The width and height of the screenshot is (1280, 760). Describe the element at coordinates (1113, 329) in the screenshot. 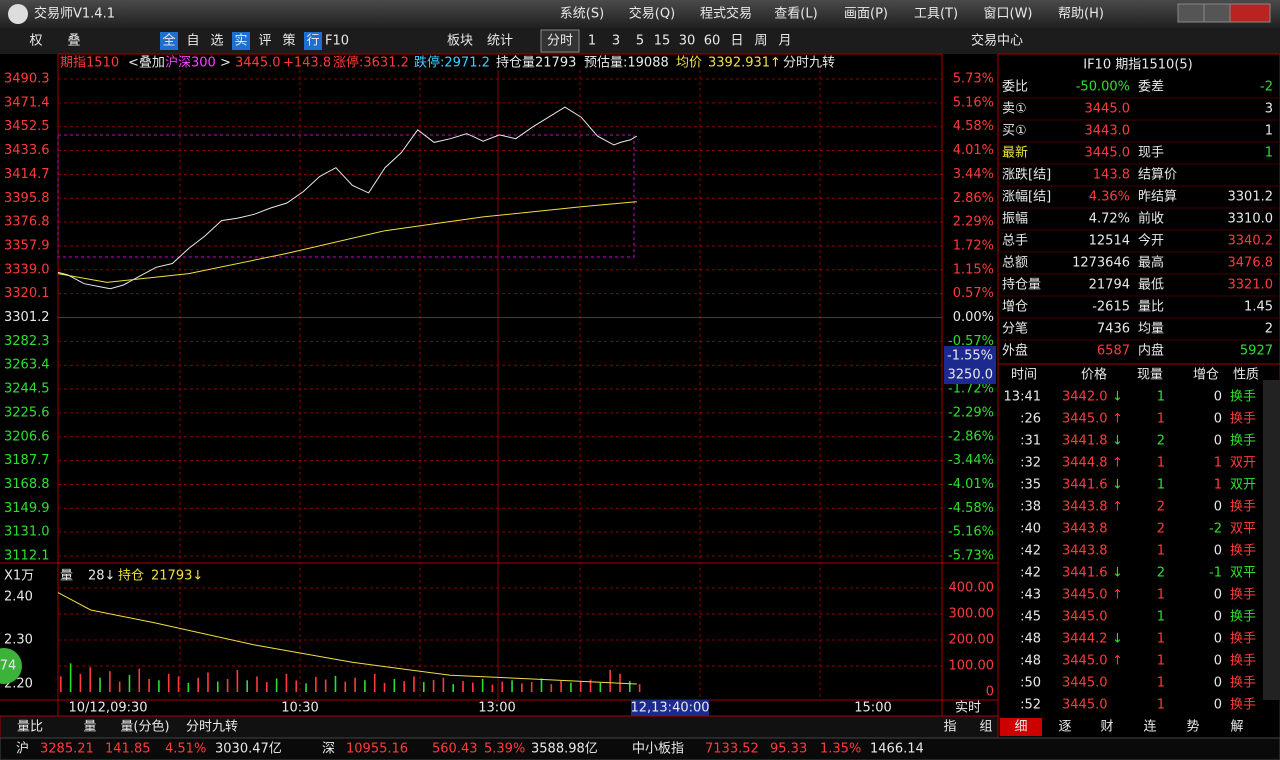

I see `quote-value: 7436` at that location.